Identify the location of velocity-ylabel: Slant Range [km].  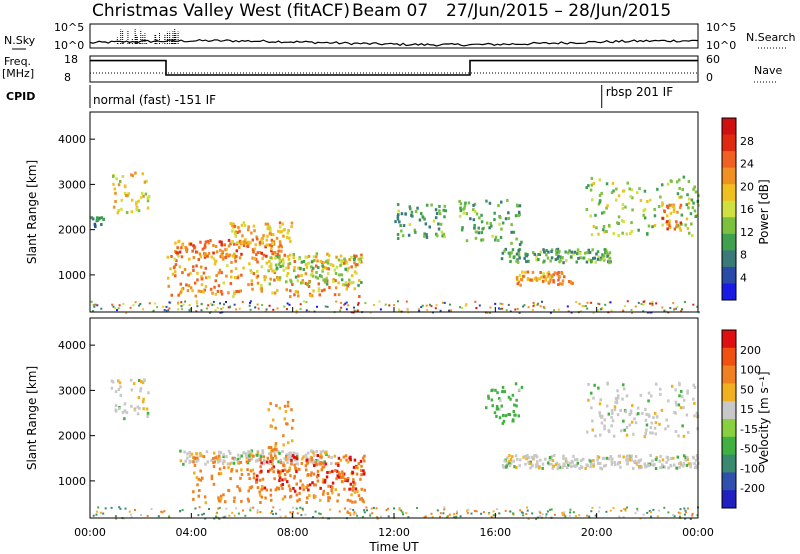
(32, 418).